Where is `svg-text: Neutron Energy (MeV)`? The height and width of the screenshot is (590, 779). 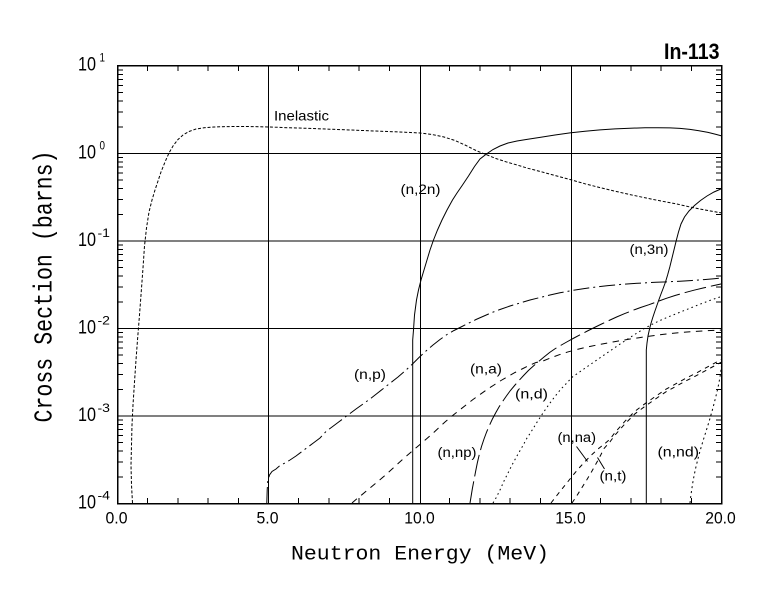 svg-text: Neutron Energy (MeV) is located at coordinates (420, 555).